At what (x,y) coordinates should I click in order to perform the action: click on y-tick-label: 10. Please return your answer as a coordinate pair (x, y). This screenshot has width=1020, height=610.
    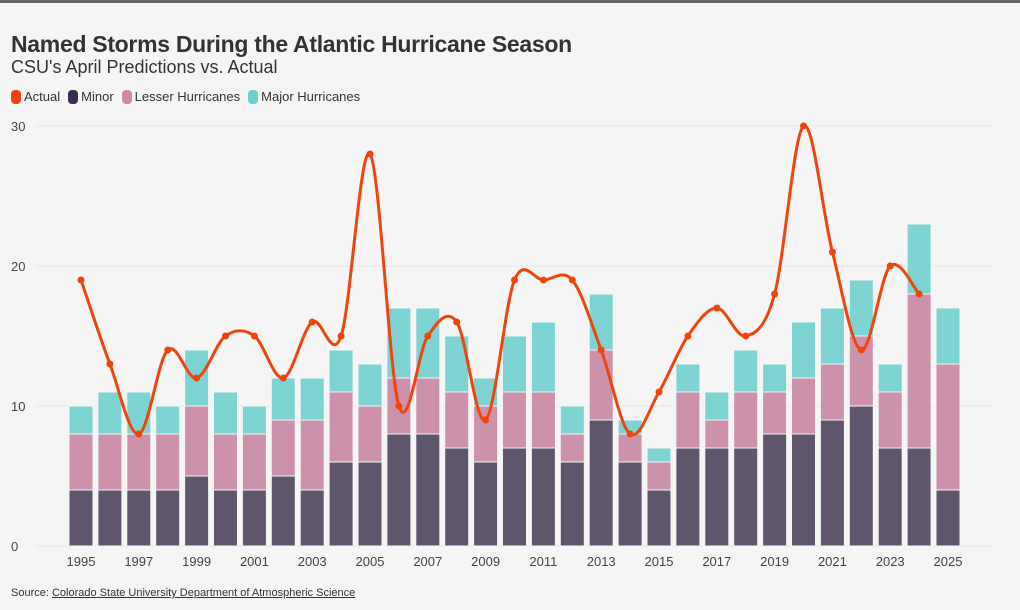
    Looking at the image, I should click on (18, 406).